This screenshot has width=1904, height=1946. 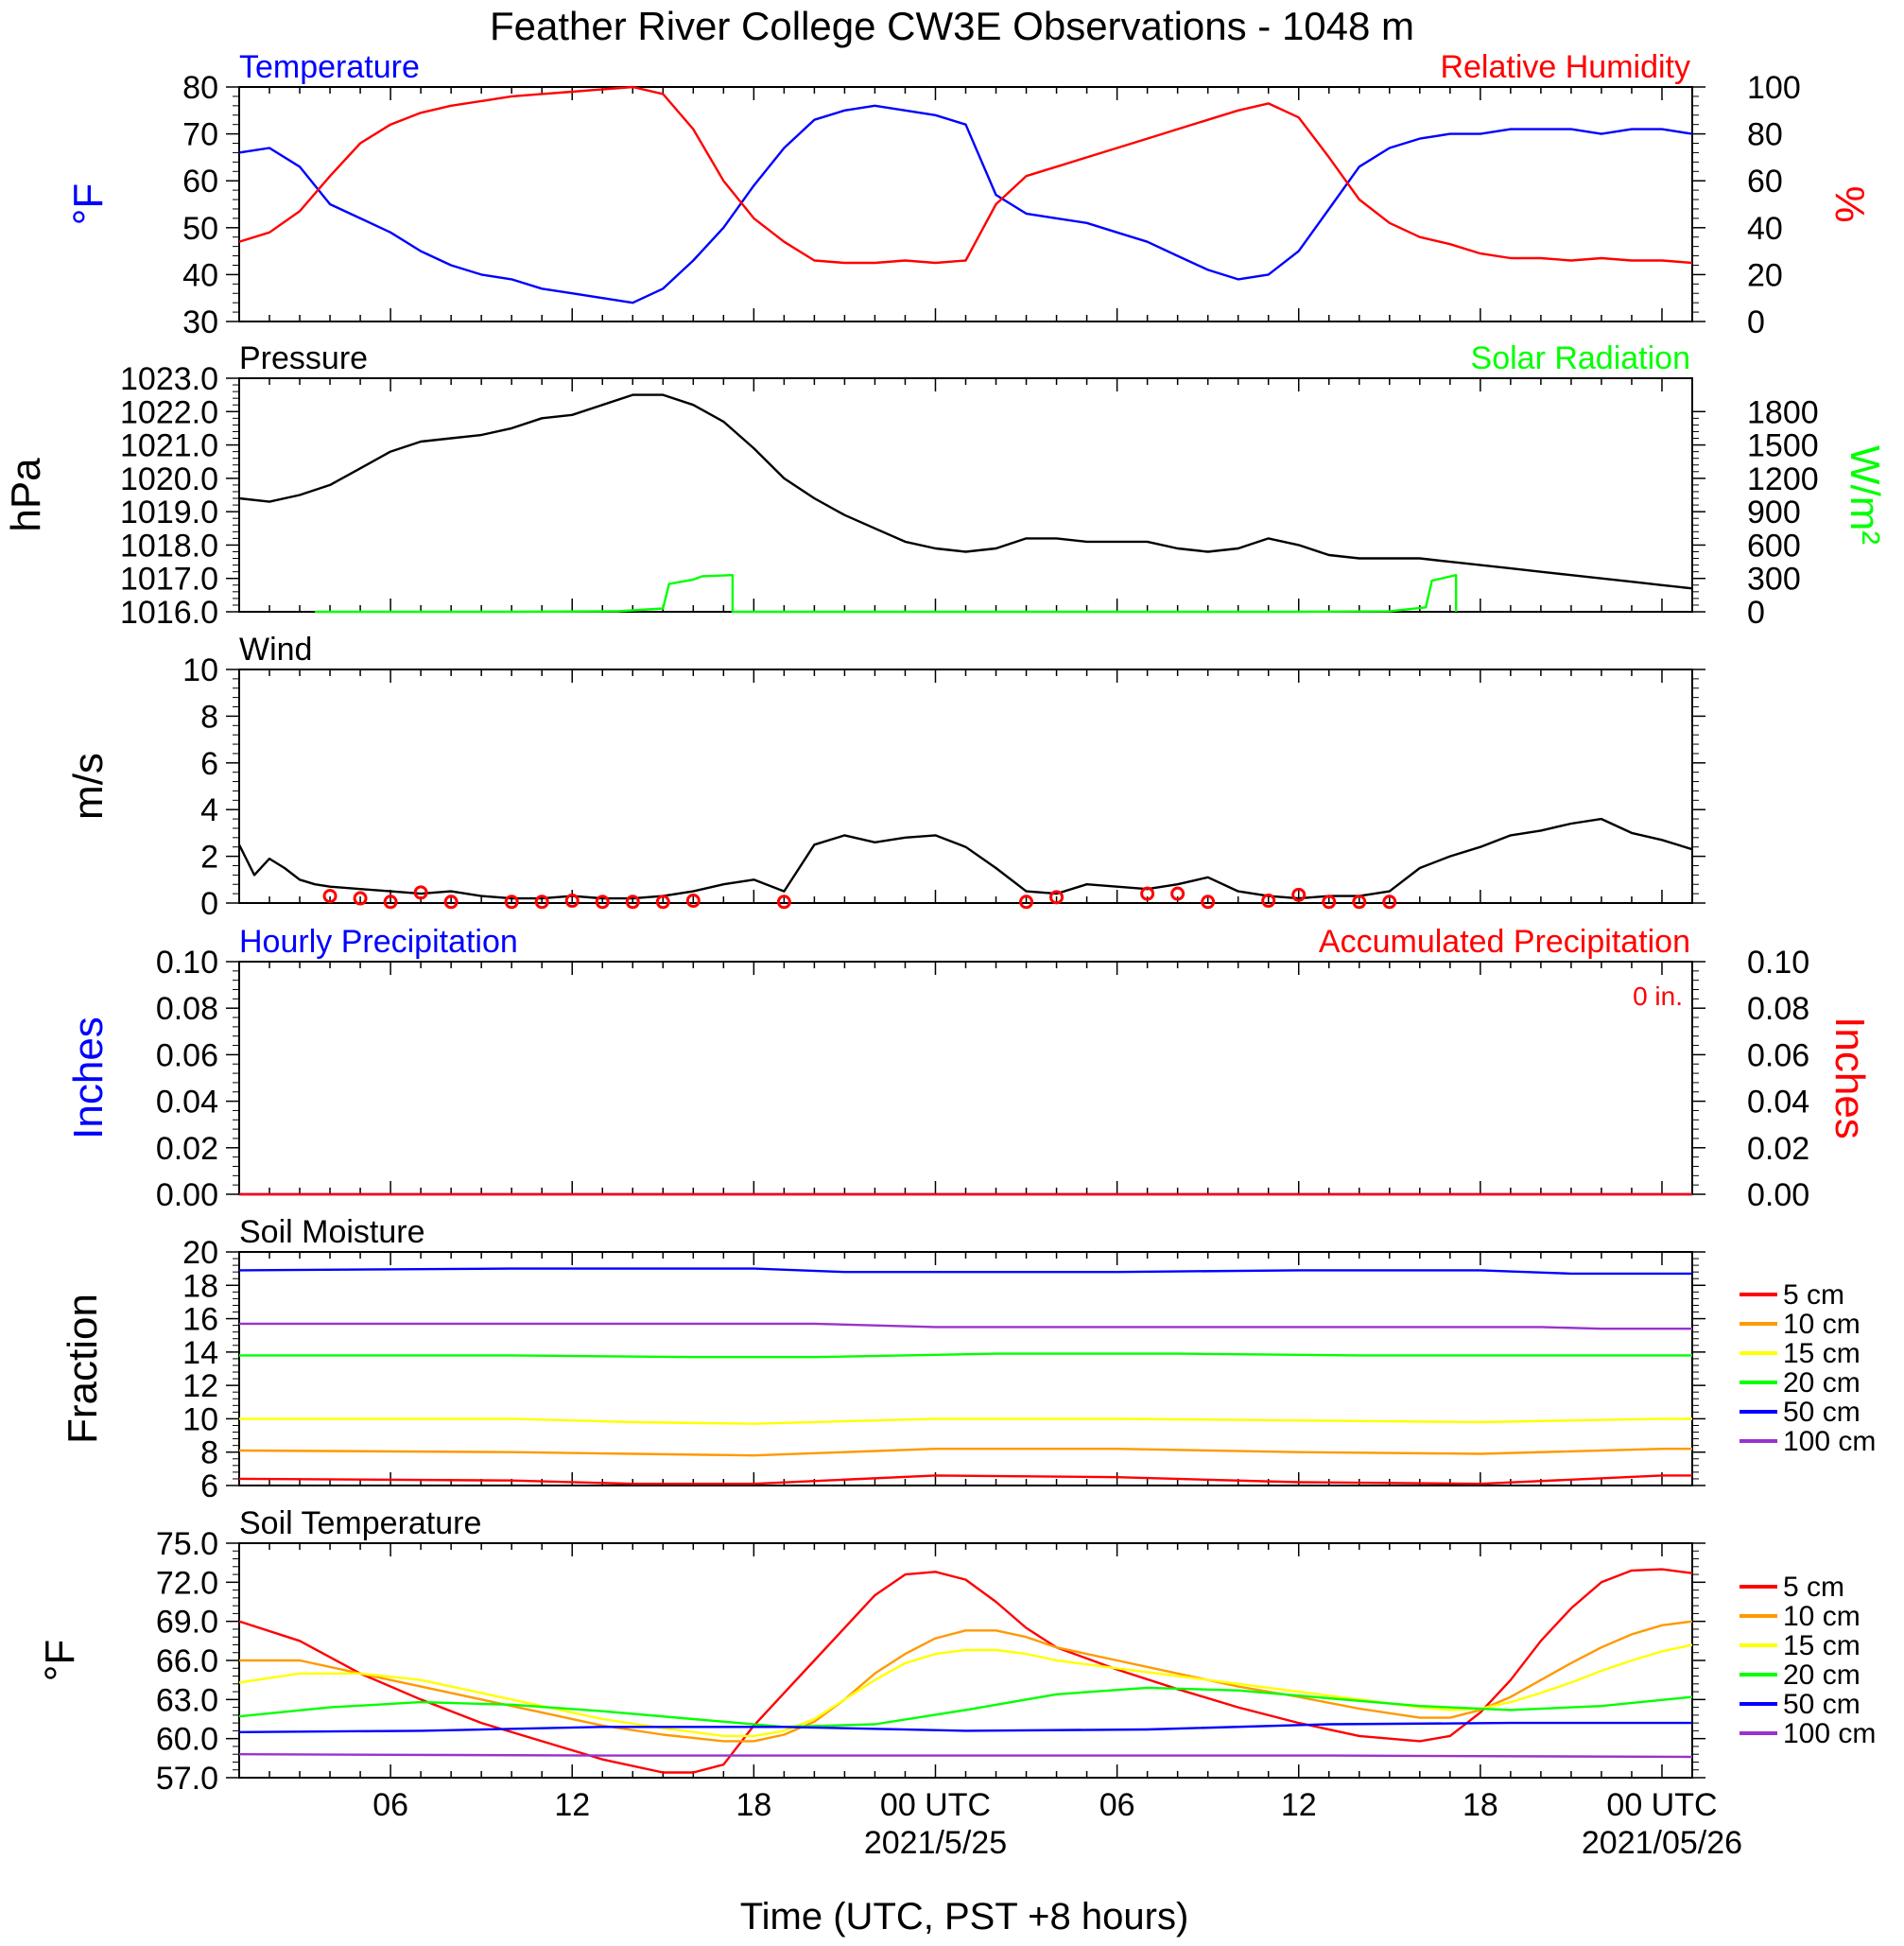 What do you see at coordinates (209, 764) in the screenshot?
I see `y-left-tick-label: 6` at bounding box center [209, 764].